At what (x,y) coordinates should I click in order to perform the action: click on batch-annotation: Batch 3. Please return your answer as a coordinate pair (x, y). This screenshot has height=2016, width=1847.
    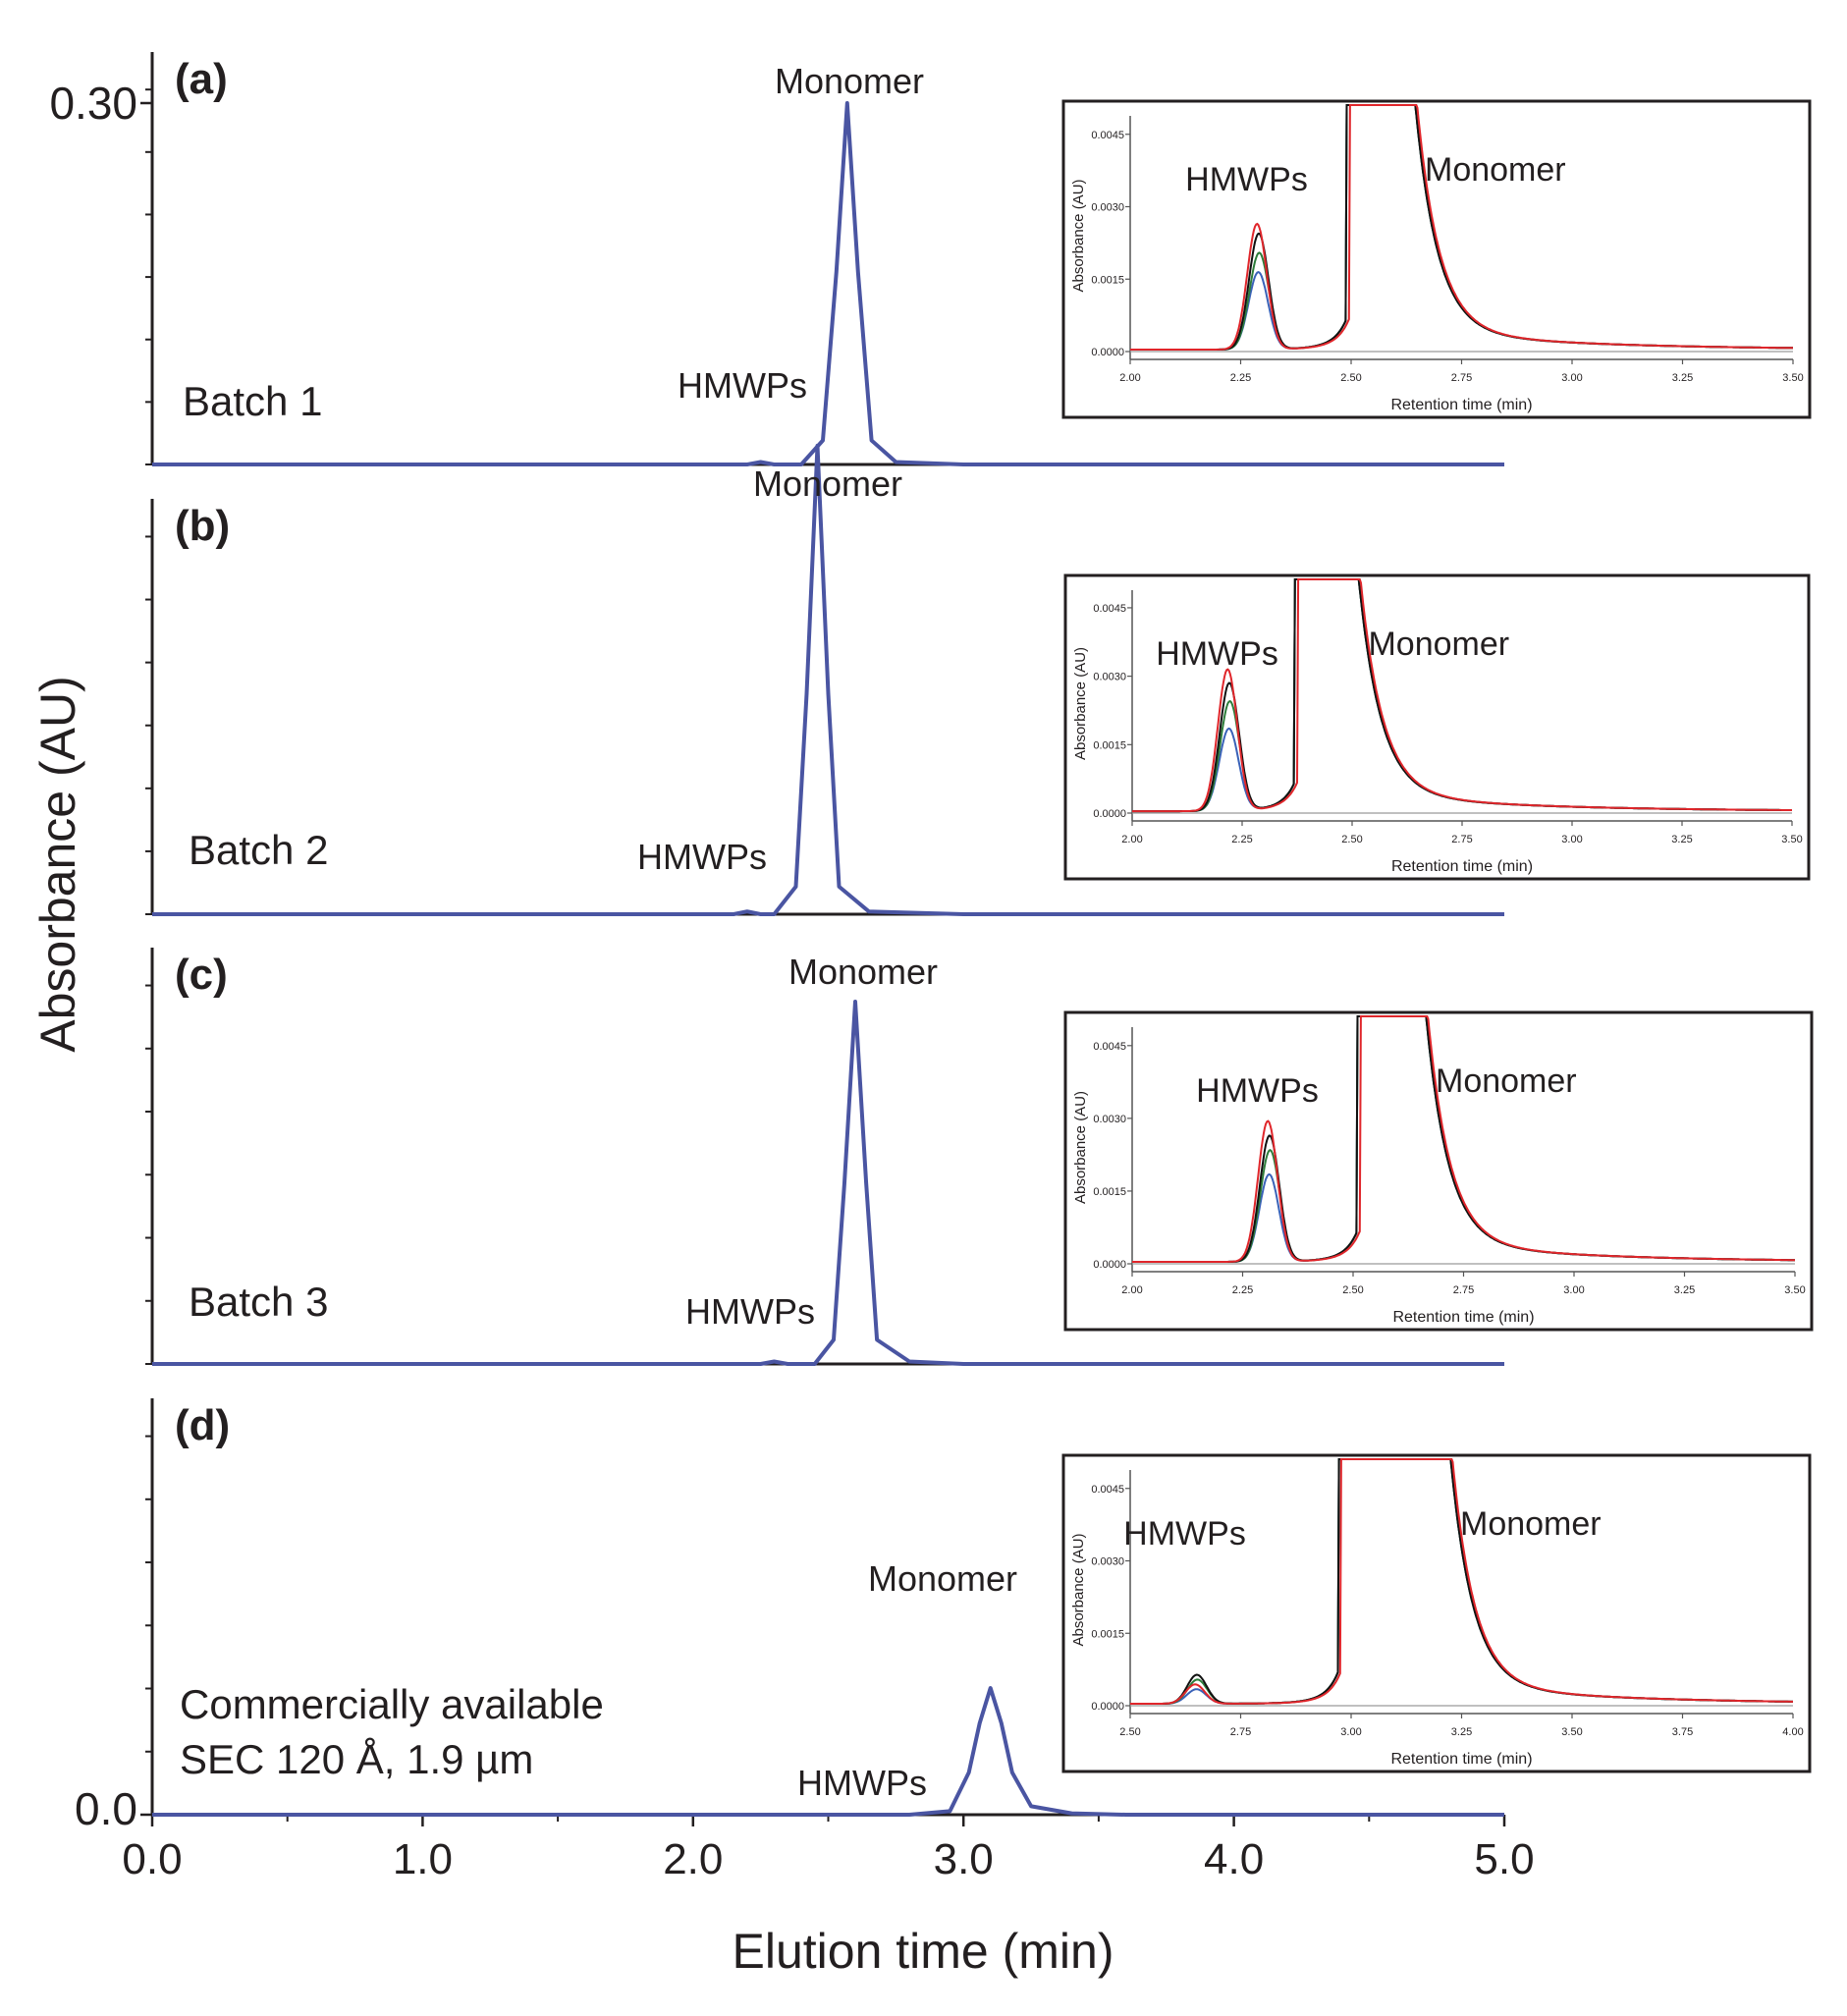
    Looking at the image, I should click on (258, 1302).